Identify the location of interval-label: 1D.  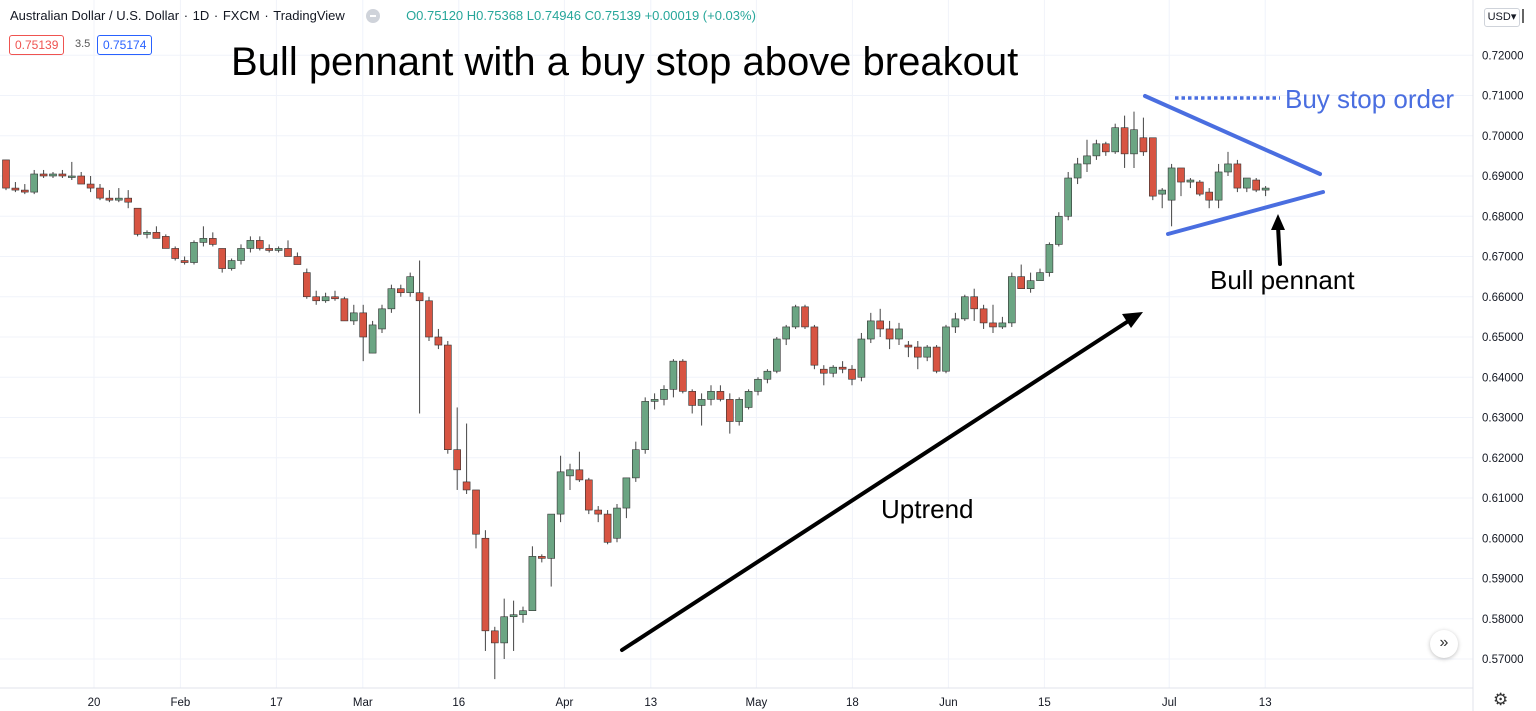
(201, 15).